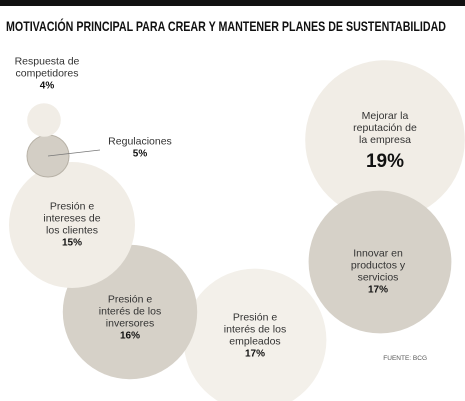  I want to click on leader-line, so click(74, 153).